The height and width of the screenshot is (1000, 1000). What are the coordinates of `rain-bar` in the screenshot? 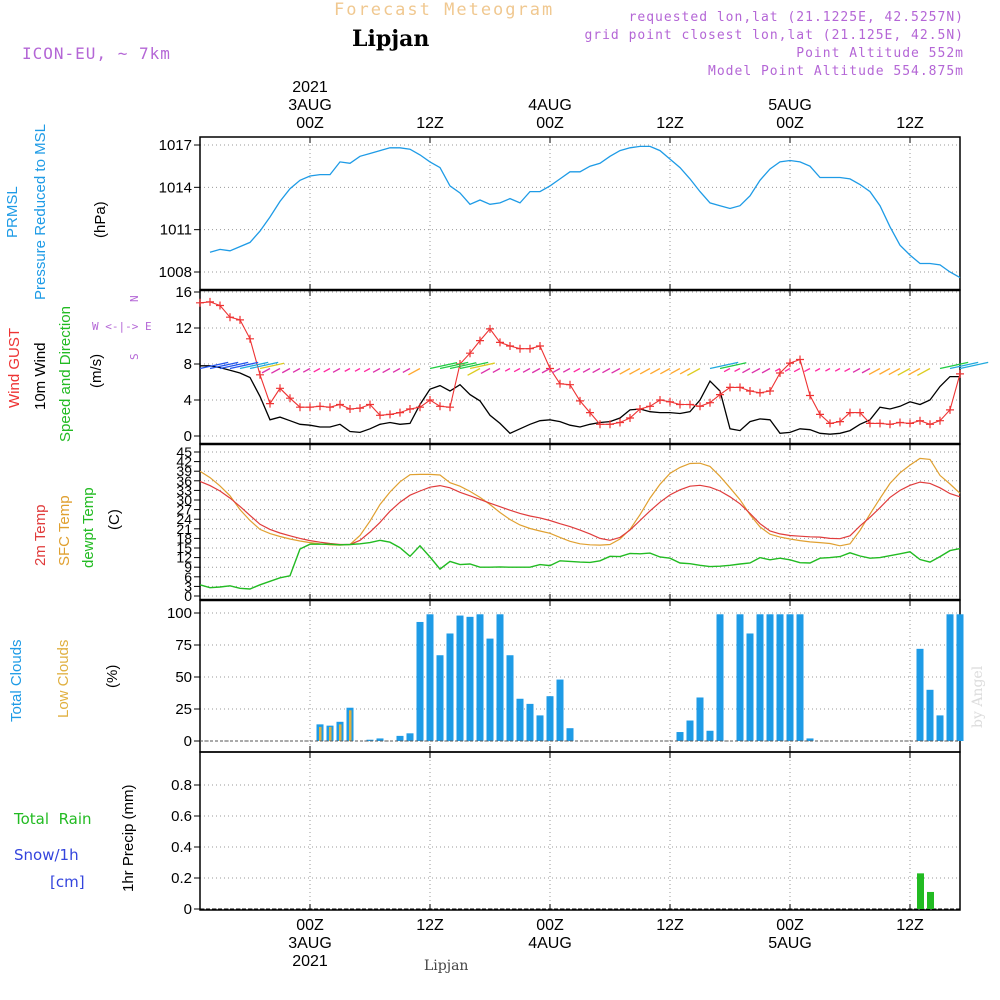 It's located at (930, 900).